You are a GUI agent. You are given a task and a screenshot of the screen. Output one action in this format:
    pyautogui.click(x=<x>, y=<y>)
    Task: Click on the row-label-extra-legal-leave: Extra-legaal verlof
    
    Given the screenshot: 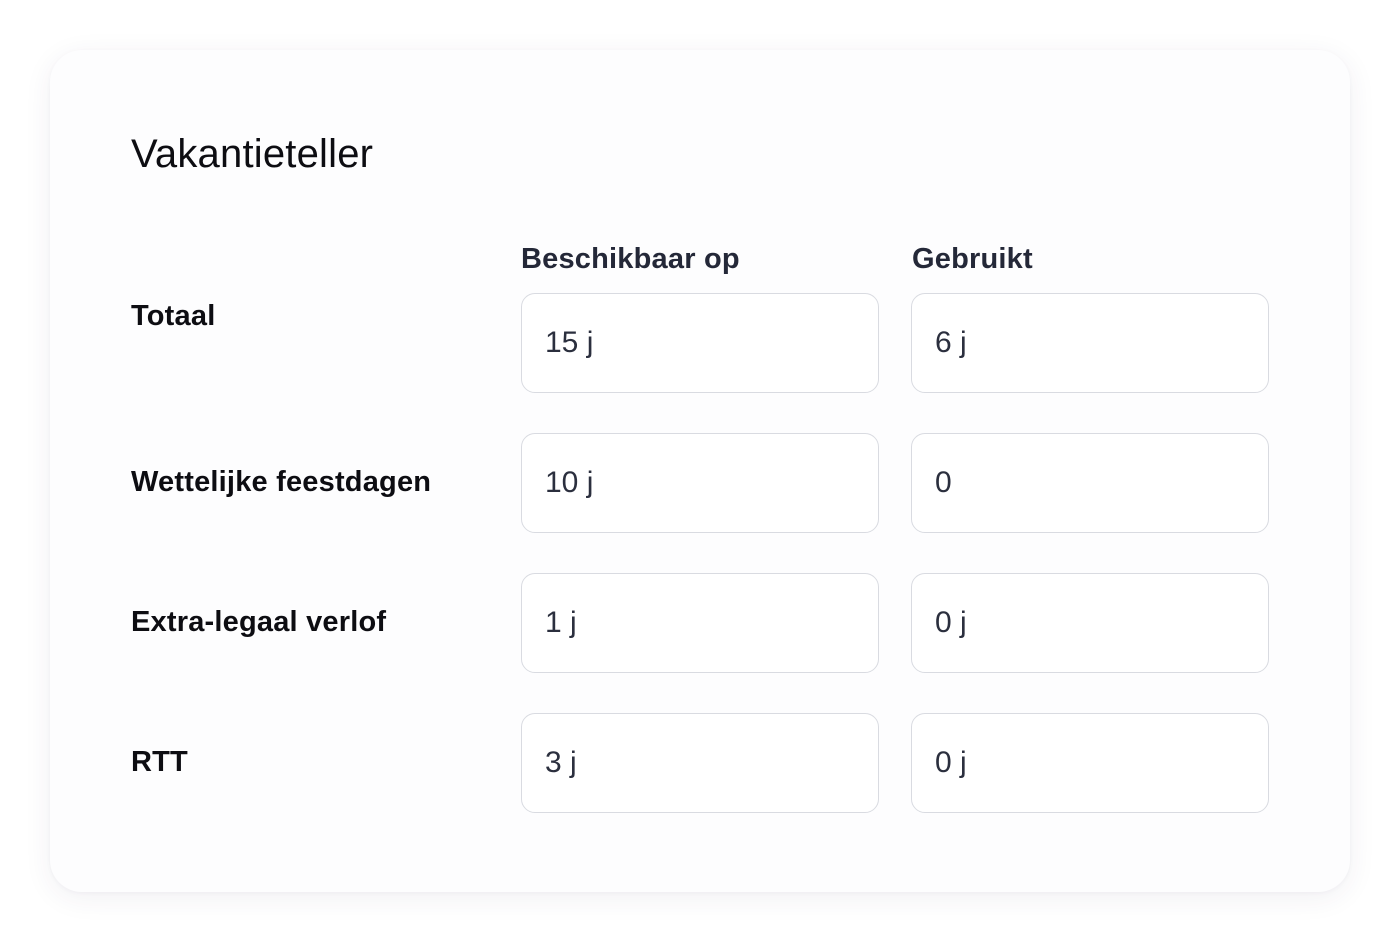 What is the action you would take?
    pyautogui.click(x=259, y=622)
    